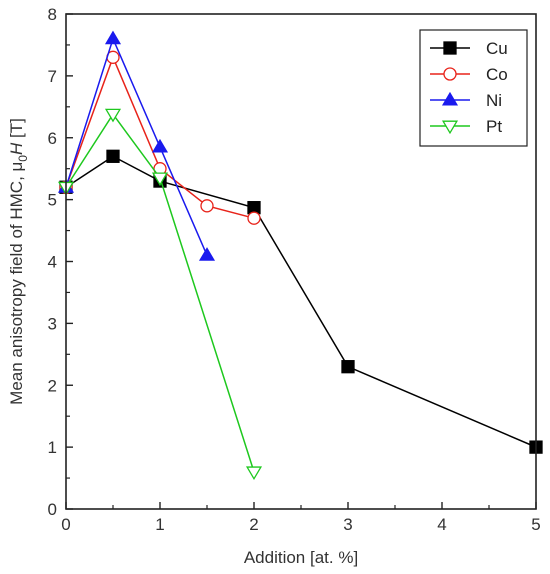 Image resolution: width=550 pixels, height=574 pixels. I want to click on legend-item-co: Co, so click(469, 74).